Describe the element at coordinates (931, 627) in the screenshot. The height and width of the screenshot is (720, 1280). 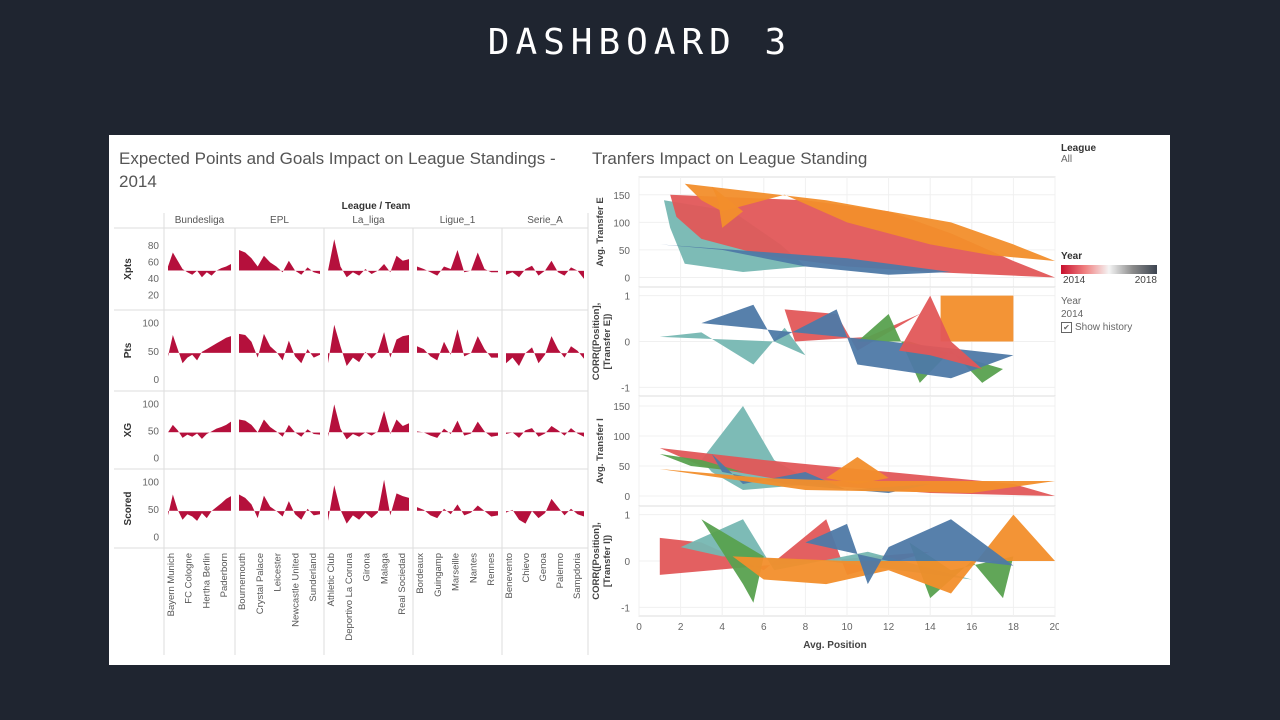
I see `x-tick-label: 14` at that location.